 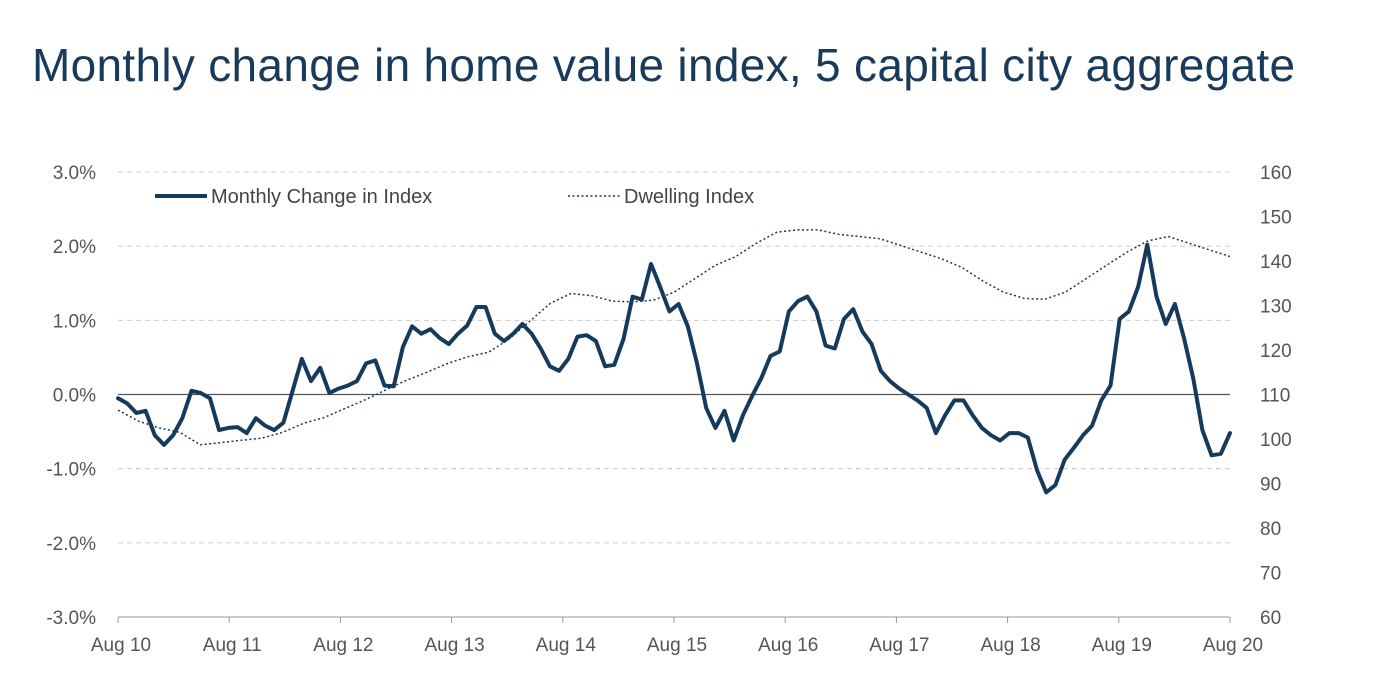 What do you see at coordinates (71, 470) in the screenshot?
I see `left-tick-label: -1.0%` at bounding box center [71, 470].